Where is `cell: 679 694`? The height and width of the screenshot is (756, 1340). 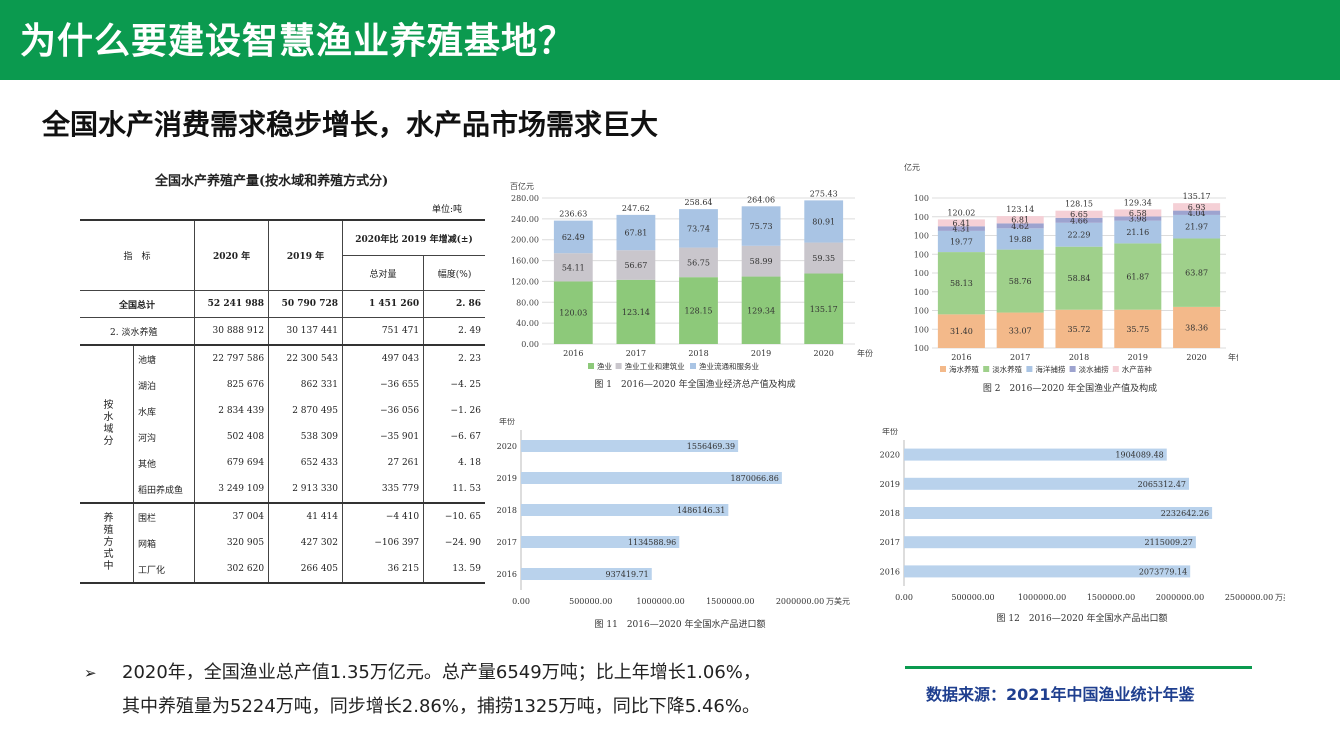 cell: 679 694 is located at coordinates (231, 463).